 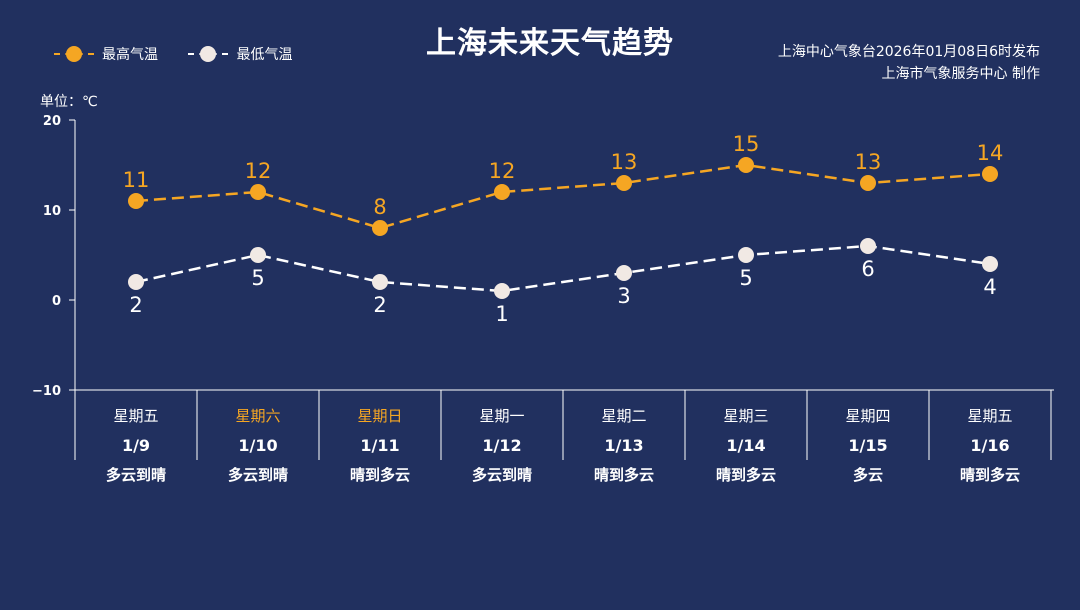 What do you see at coordinates (867, 445) in the screenshot?
I see `date-label: 1/15` at bounding box center [867, 445].